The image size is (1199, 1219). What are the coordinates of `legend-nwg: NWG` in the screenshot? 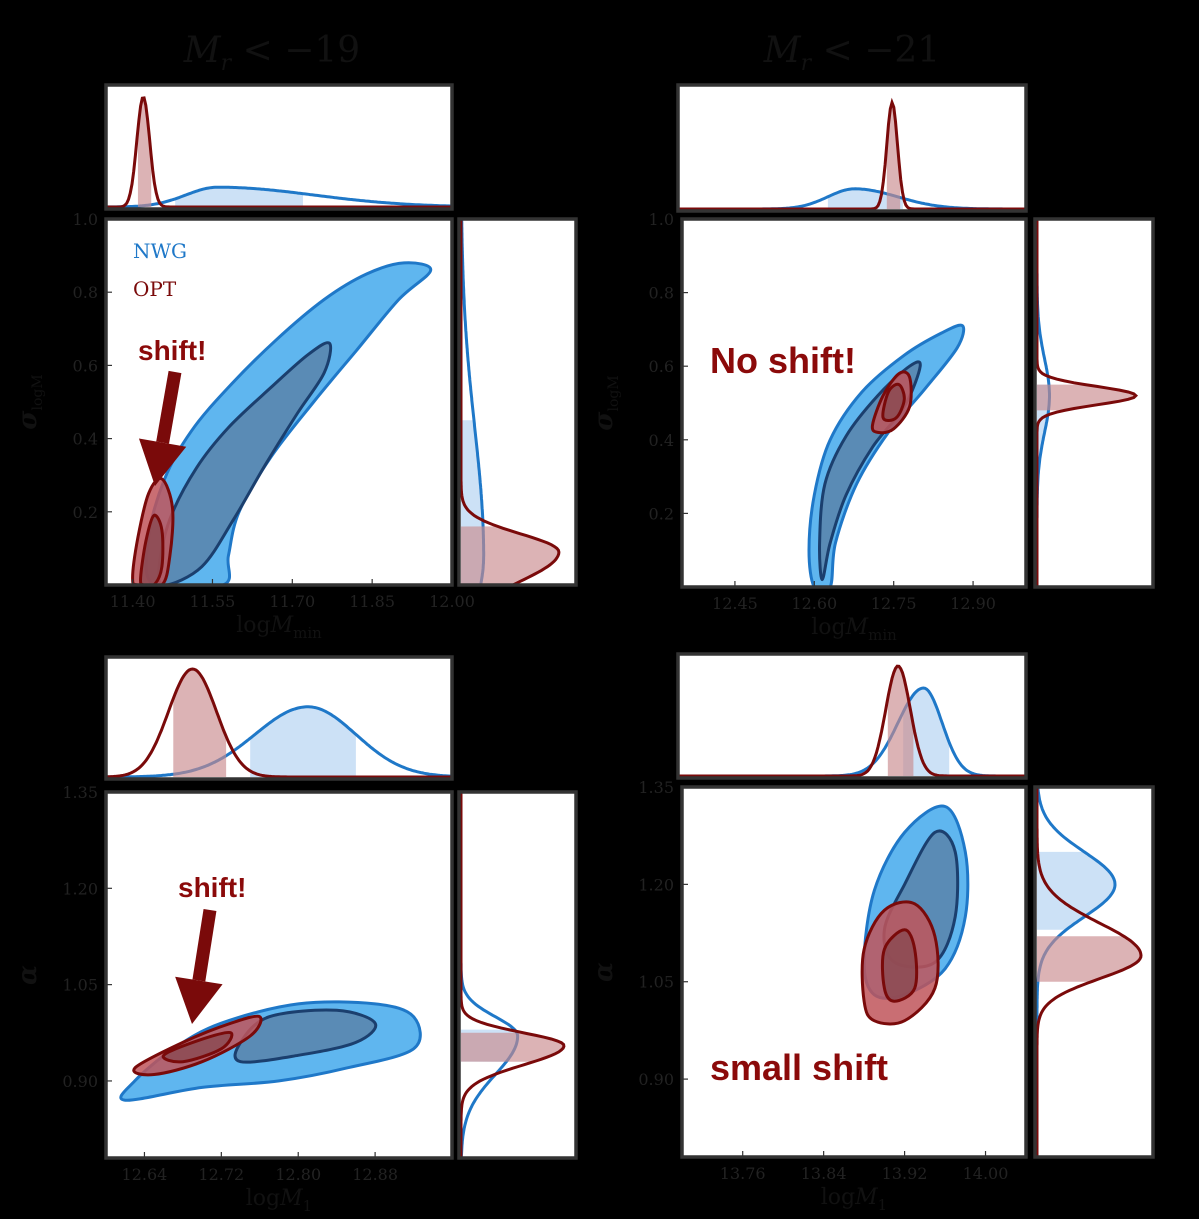 It's located at (160, 251).